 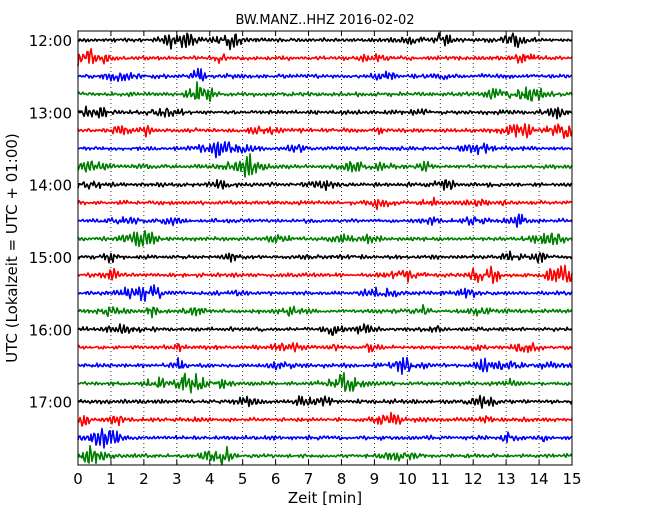 What do you see at coordinates (144, 479) in the screenshot?
I see `x-tick-label: 2` at bounding box center [144, 479].